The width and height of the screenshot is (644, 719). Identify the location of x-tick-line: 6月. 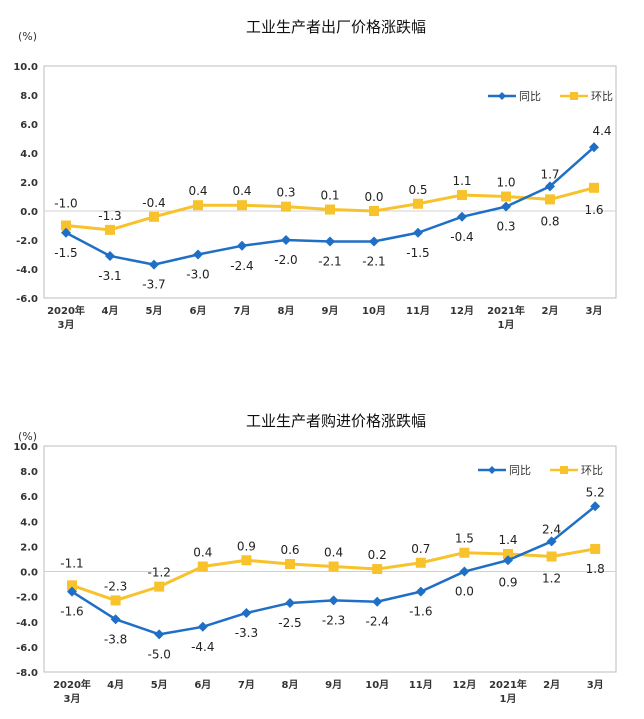
(198, 311).